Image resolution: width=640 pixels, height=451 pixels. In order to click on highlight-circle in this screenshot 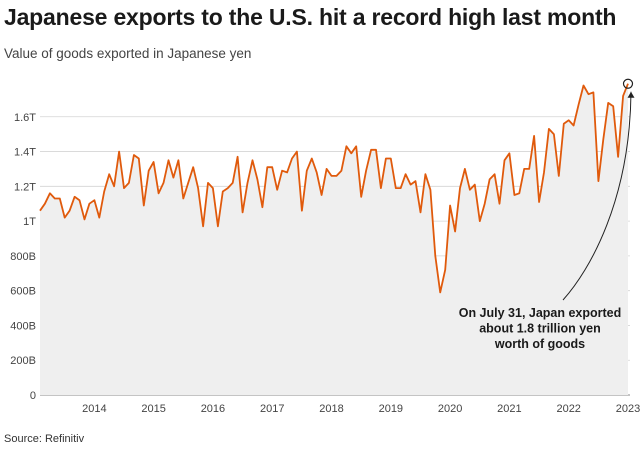, I will do `click(628, 83)`.